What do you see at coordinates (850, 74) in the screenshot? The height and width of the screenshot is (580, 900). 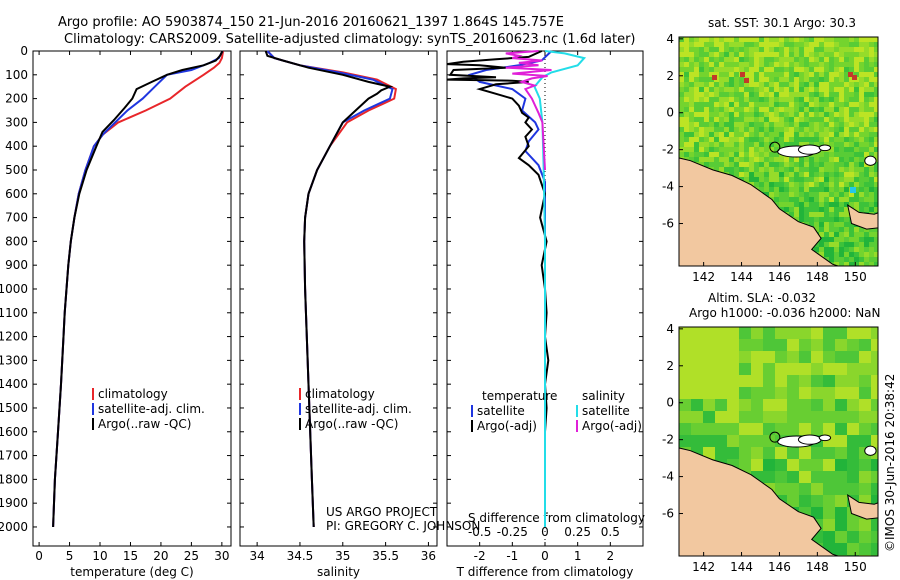 I see `map-warm-spot` at bounding box center [850, 74].